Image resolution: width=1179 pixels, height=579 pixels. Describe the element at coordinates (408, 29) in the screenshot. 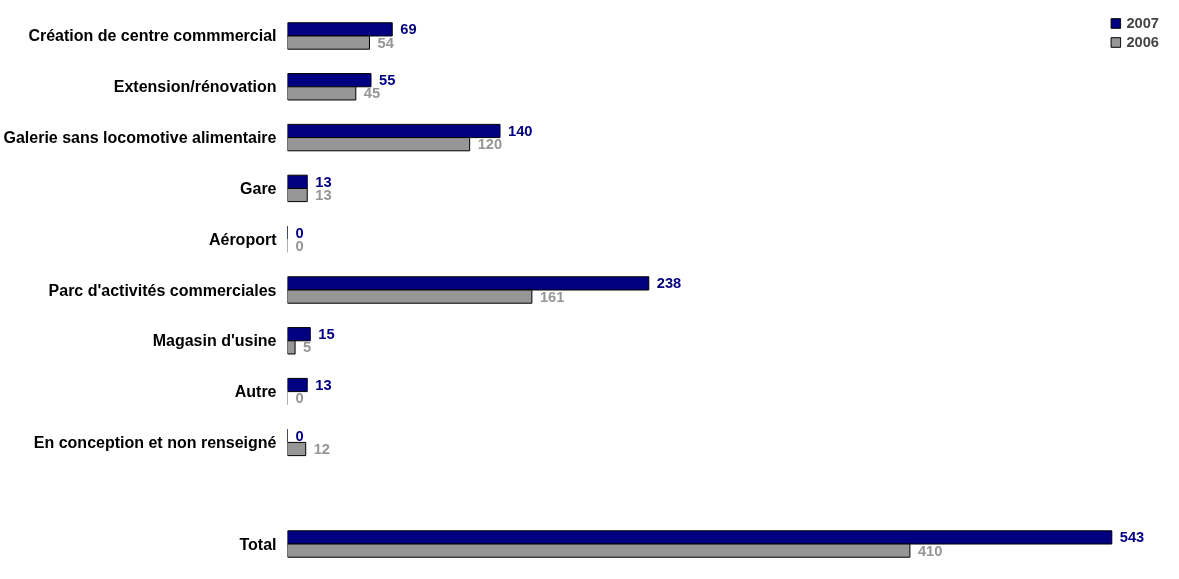

I see `data-label: 69` at that location.